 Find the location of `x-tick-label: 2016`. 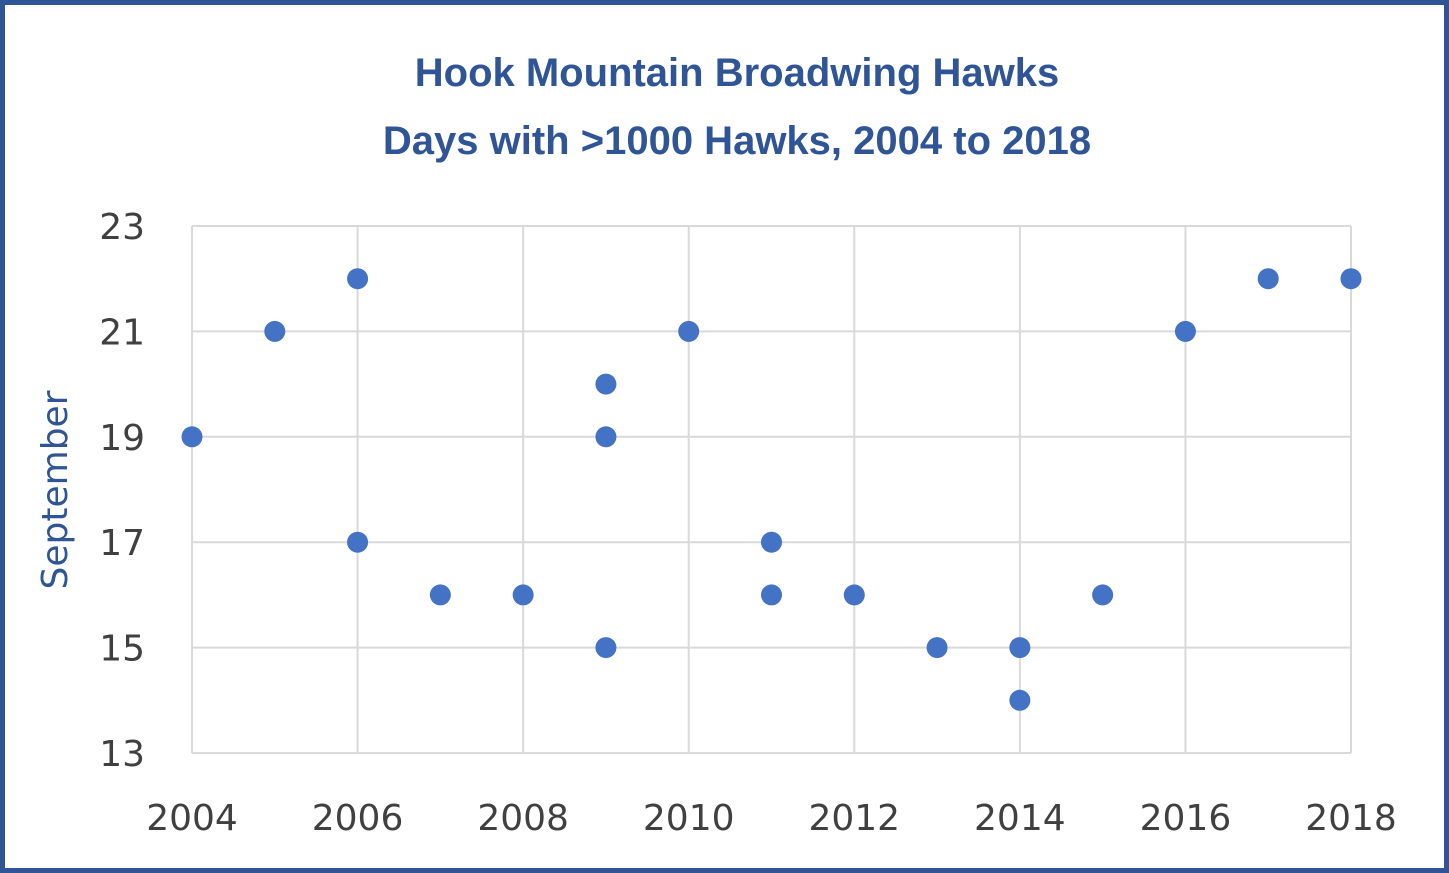

x-tick-label: 2016 is located at coordinates (1186, 818).